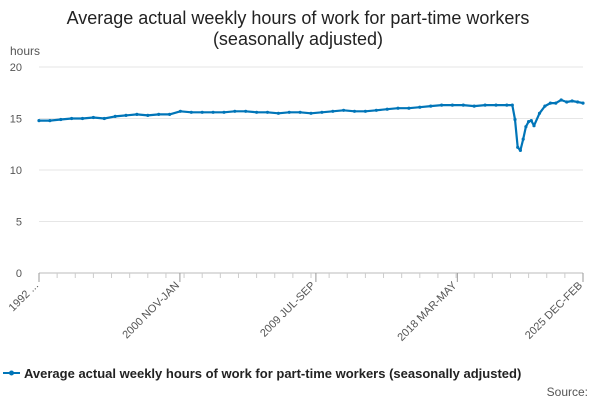 The image size is (600, 400). I want to click on x-tick-label: 2009 JUL-SEP, so click(288, 310).